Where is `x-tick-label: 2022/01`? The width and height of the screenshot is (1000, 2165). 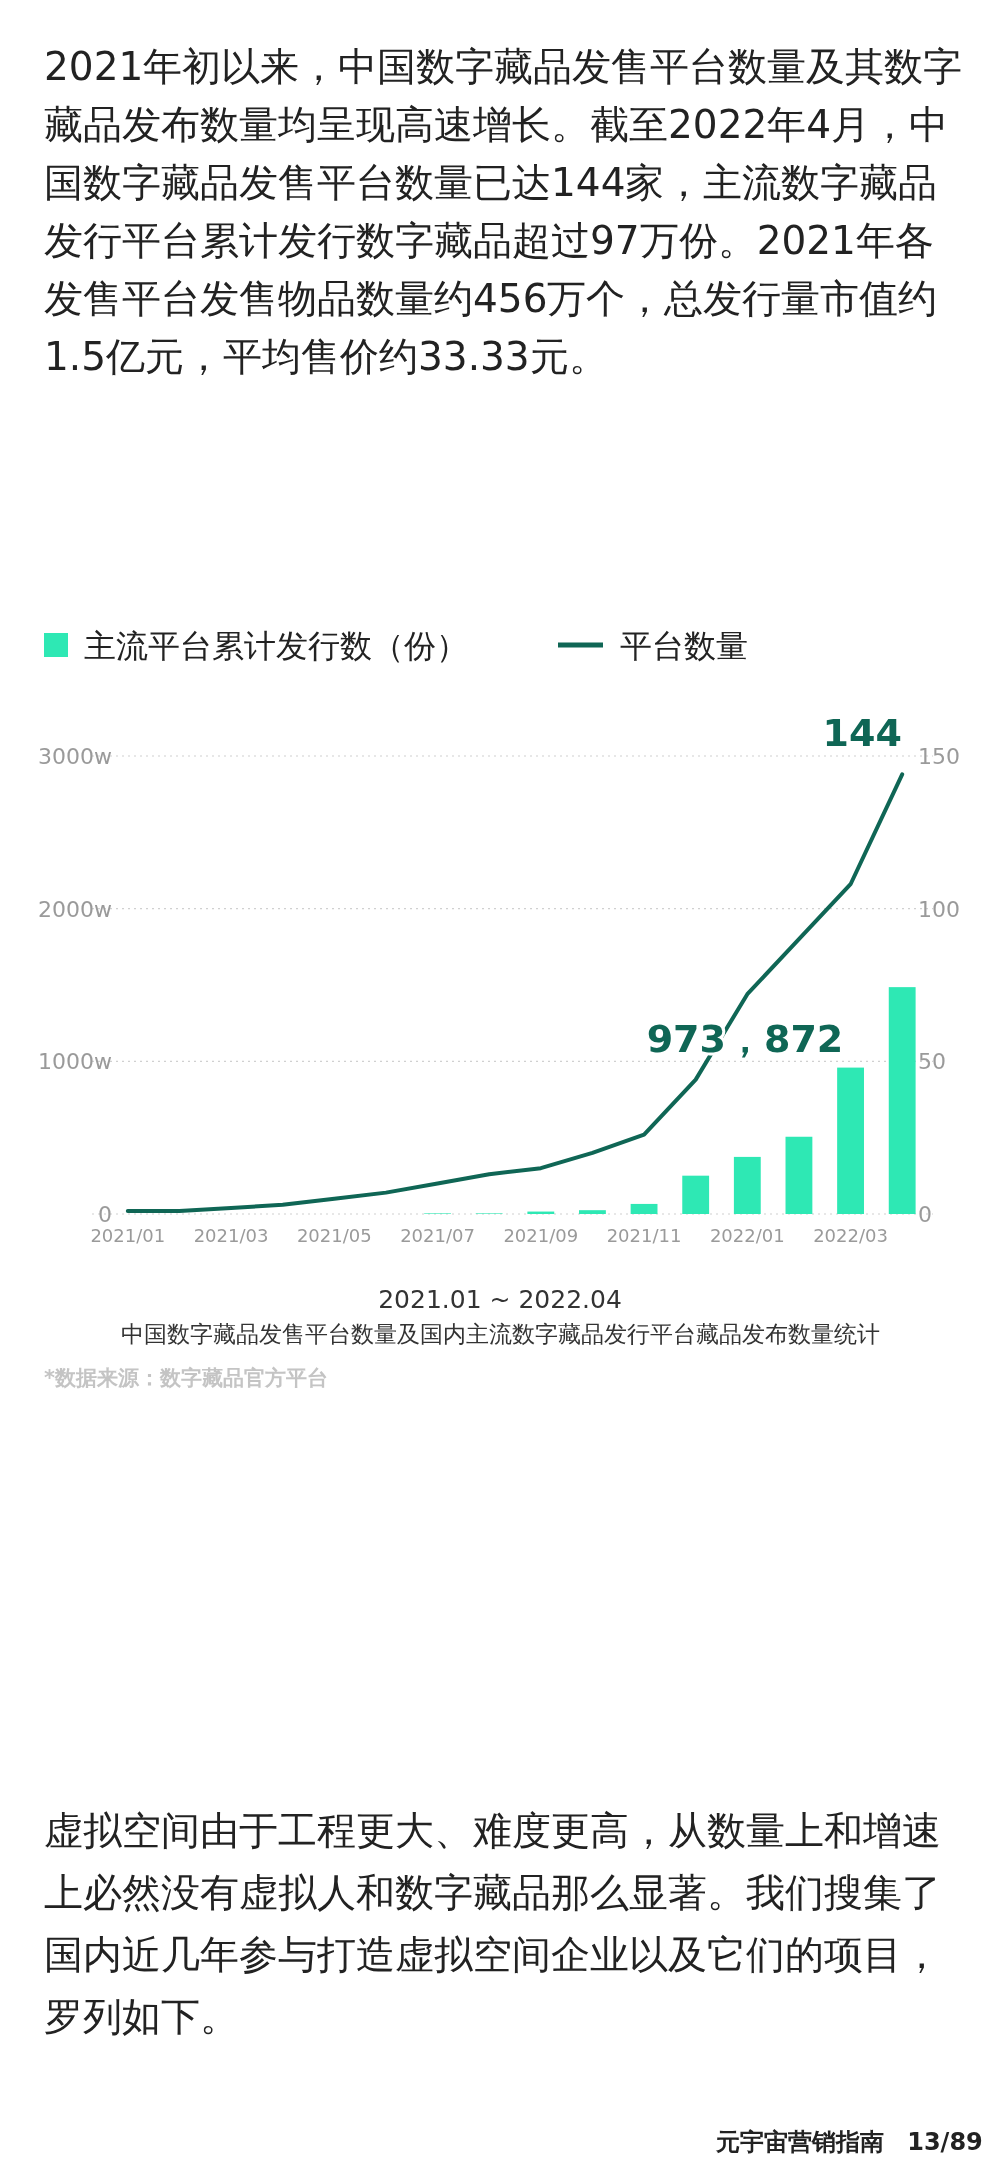 x-tick-label: 2022/01 is located at coordinates (747, 1235).